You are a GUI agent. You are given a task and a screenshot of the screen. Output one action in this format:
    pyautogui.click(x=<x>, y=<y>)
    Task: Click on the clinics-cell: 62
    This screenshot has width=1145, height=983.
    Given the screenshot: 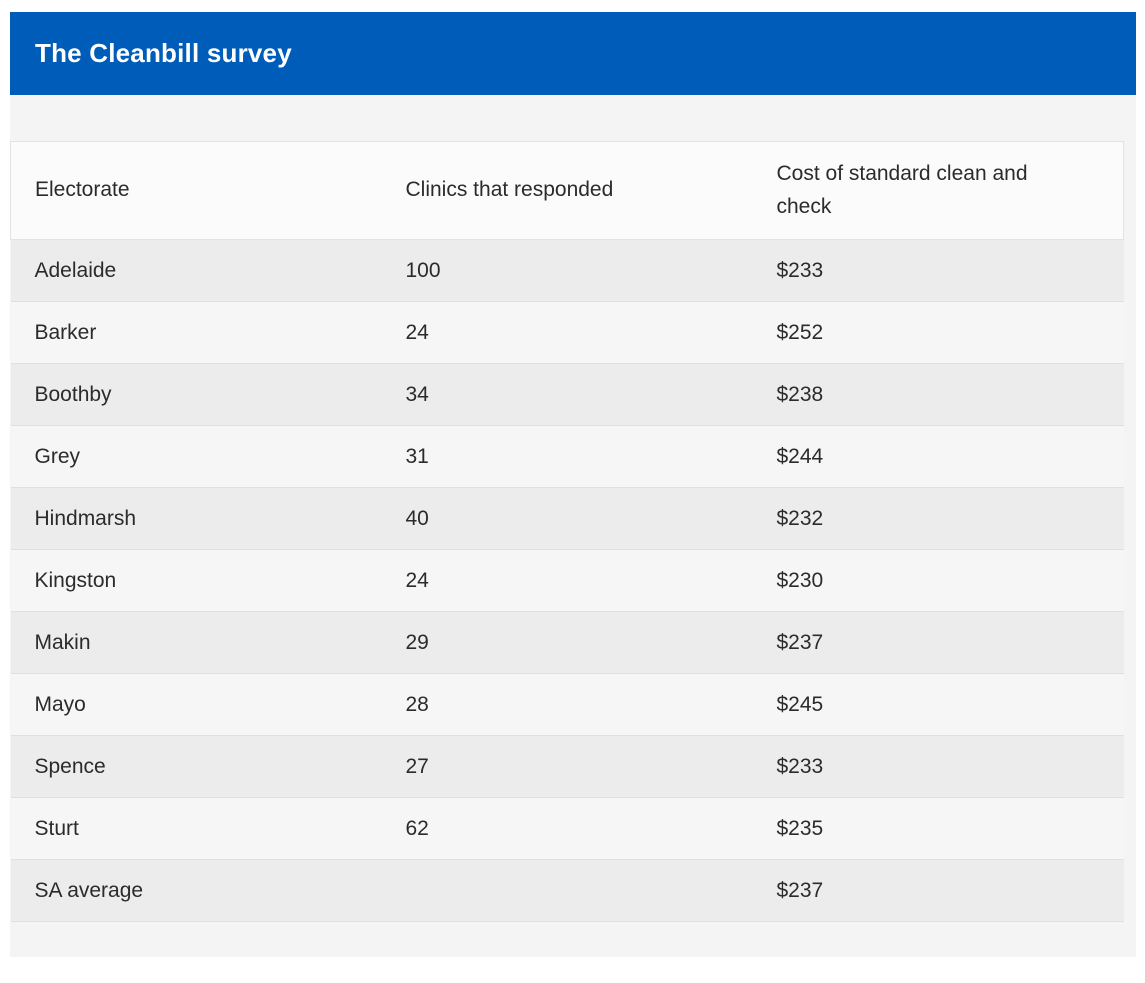 What is the action you would take?
    pyautogui.click(x=567, y=828)
    